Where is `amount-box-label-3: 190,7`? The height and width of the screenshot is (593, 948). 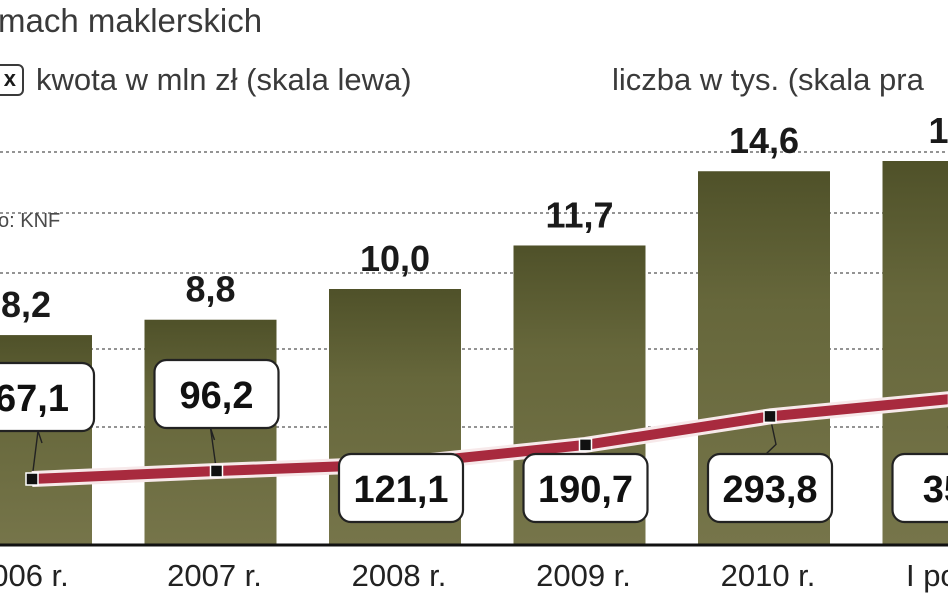
amount-box-label-3: 190,7 is located at coordinates (585, 490).